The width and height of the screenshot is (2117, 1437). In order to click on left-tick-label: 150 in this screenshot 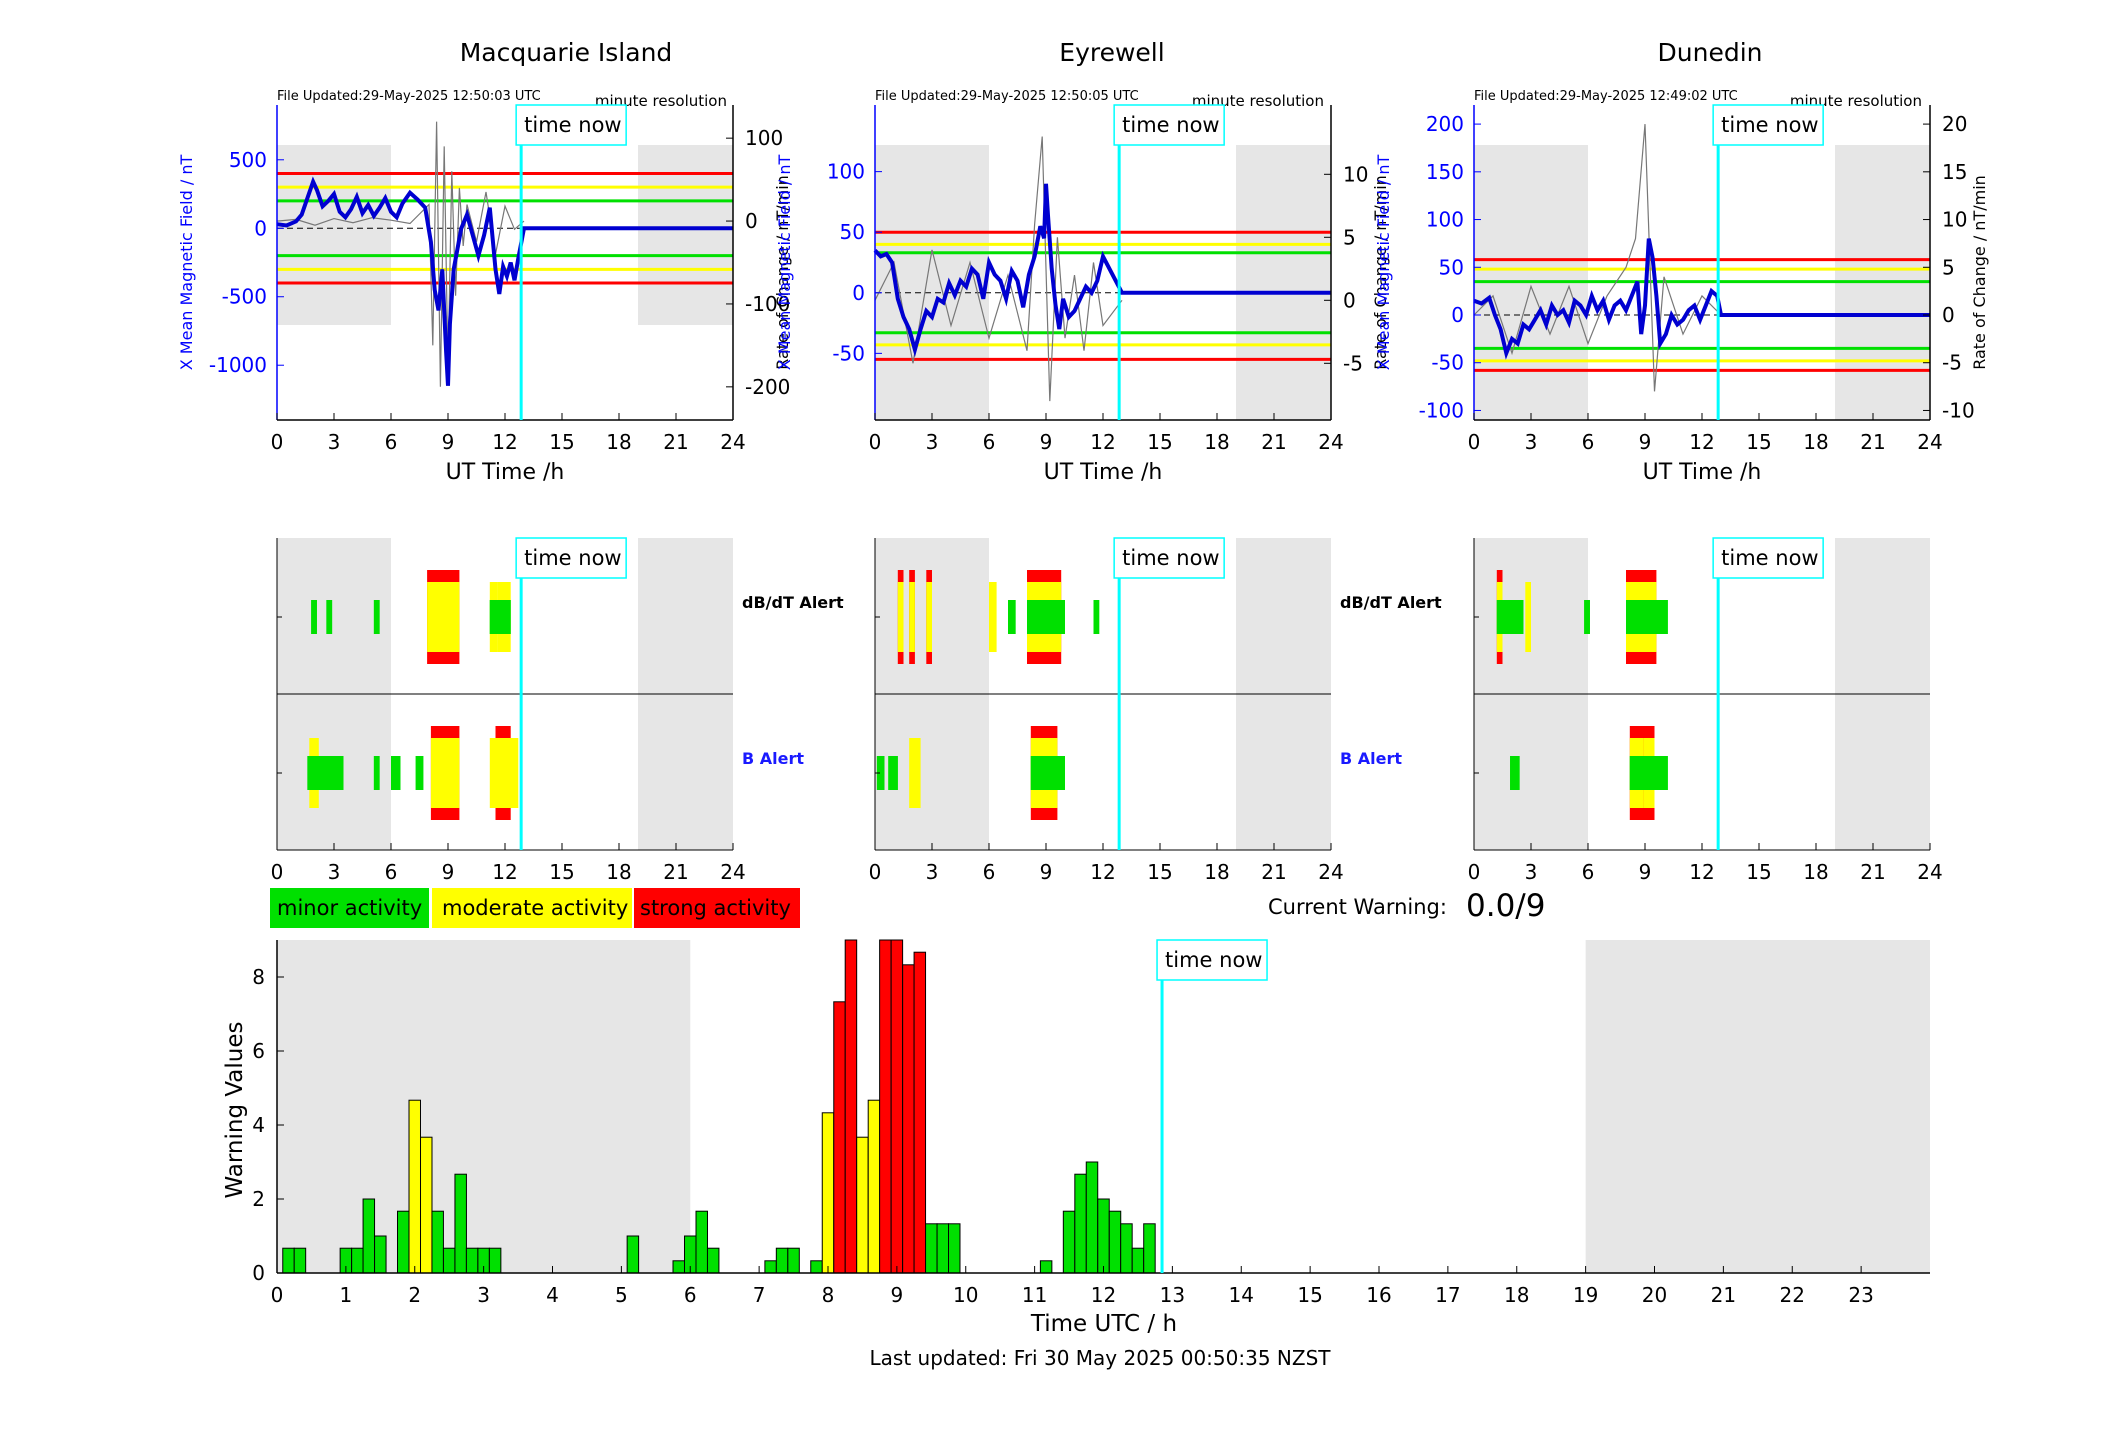, I will do `click(1445, 172)`.